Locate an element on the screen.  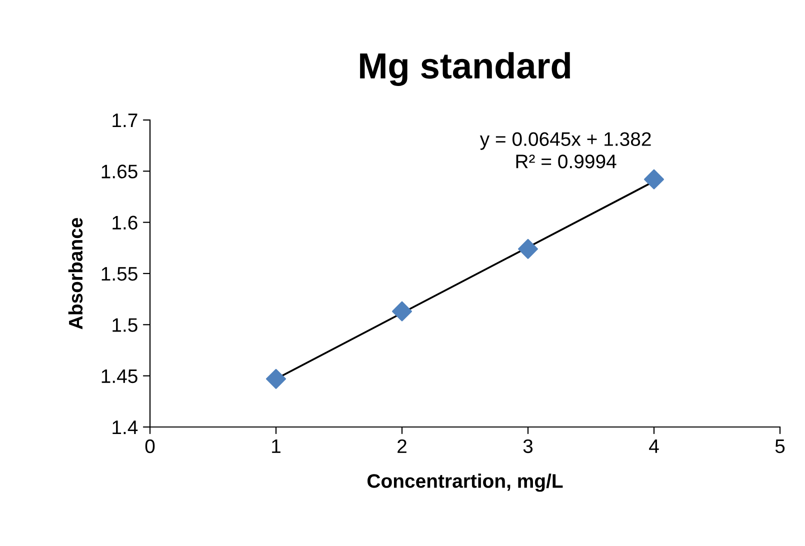
x-tick-label: 1 is located at coordinates (276, 446).